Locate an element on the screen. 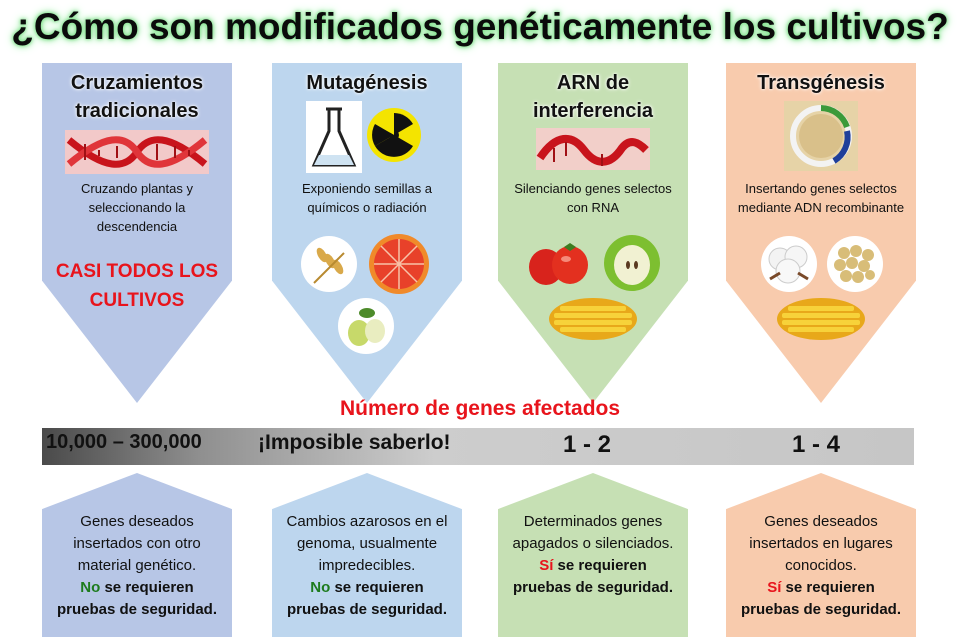  scale-value-mutagenesis: ¡Imposible saberlo! is located at coordinates (354, 442).